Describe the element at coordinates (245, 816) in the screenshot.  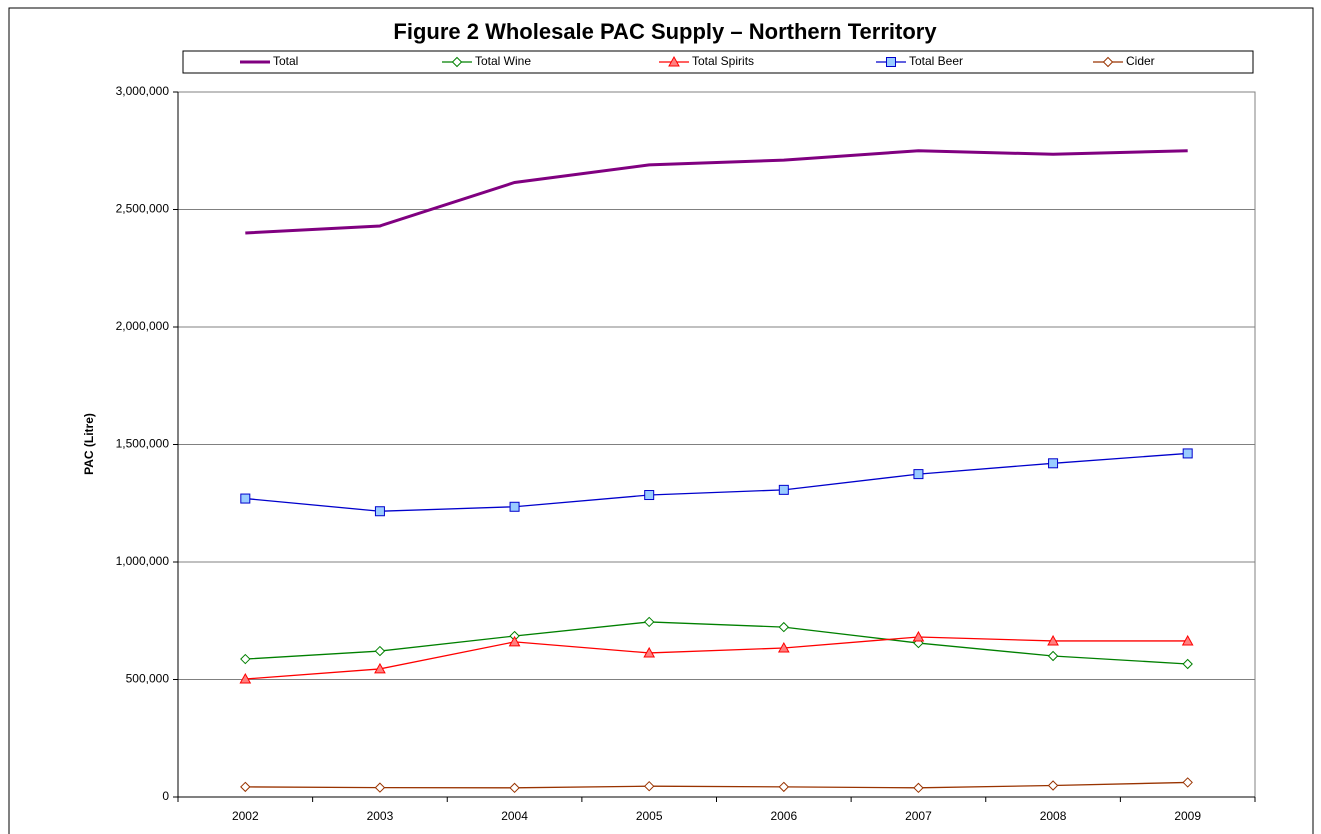
I see `x-tick-label: 2002` at that location.